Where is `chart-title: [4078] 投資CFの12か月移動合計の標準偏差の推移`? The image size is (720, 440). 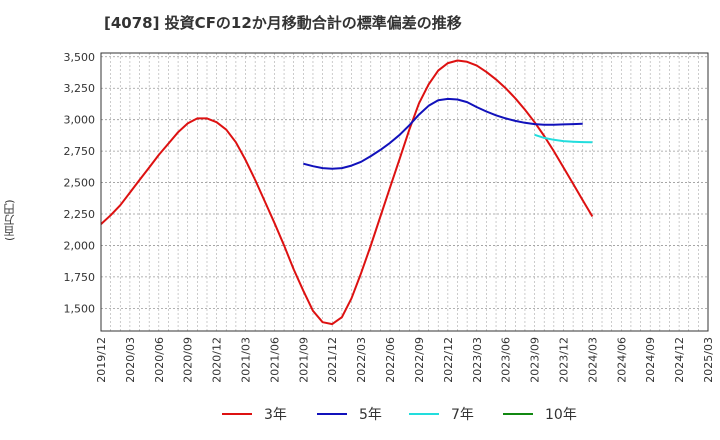
chart-title: [4078] 投資CFの12か月移動合計の標準偏差の推移 is located at coordinates (283, 23).